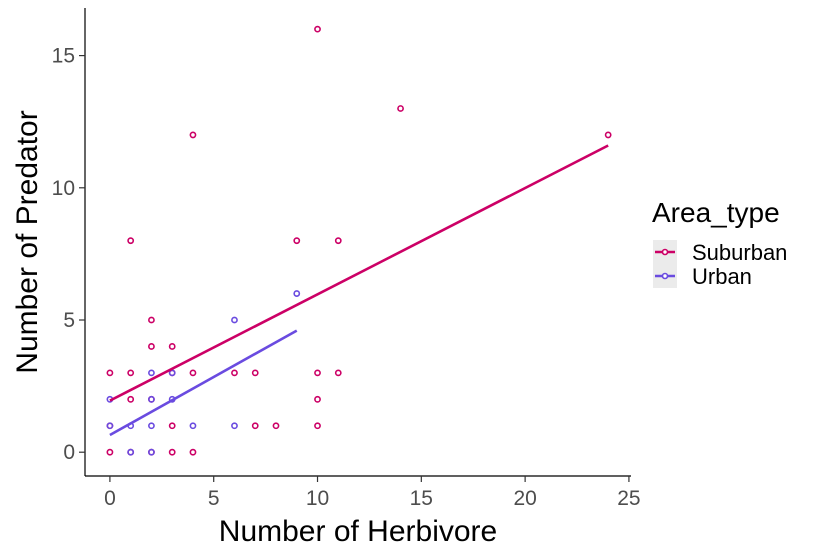 This screenshot has width=825, height=556. I want to click on y-tick-label: 5, so click(69, 320).